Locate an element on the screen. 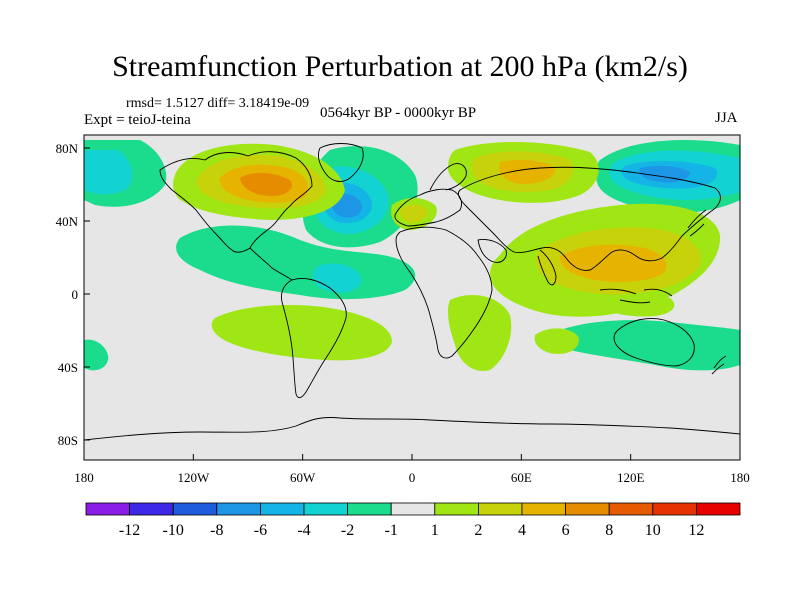  contour-region-africa-positive is located at coordinates (479, 333).